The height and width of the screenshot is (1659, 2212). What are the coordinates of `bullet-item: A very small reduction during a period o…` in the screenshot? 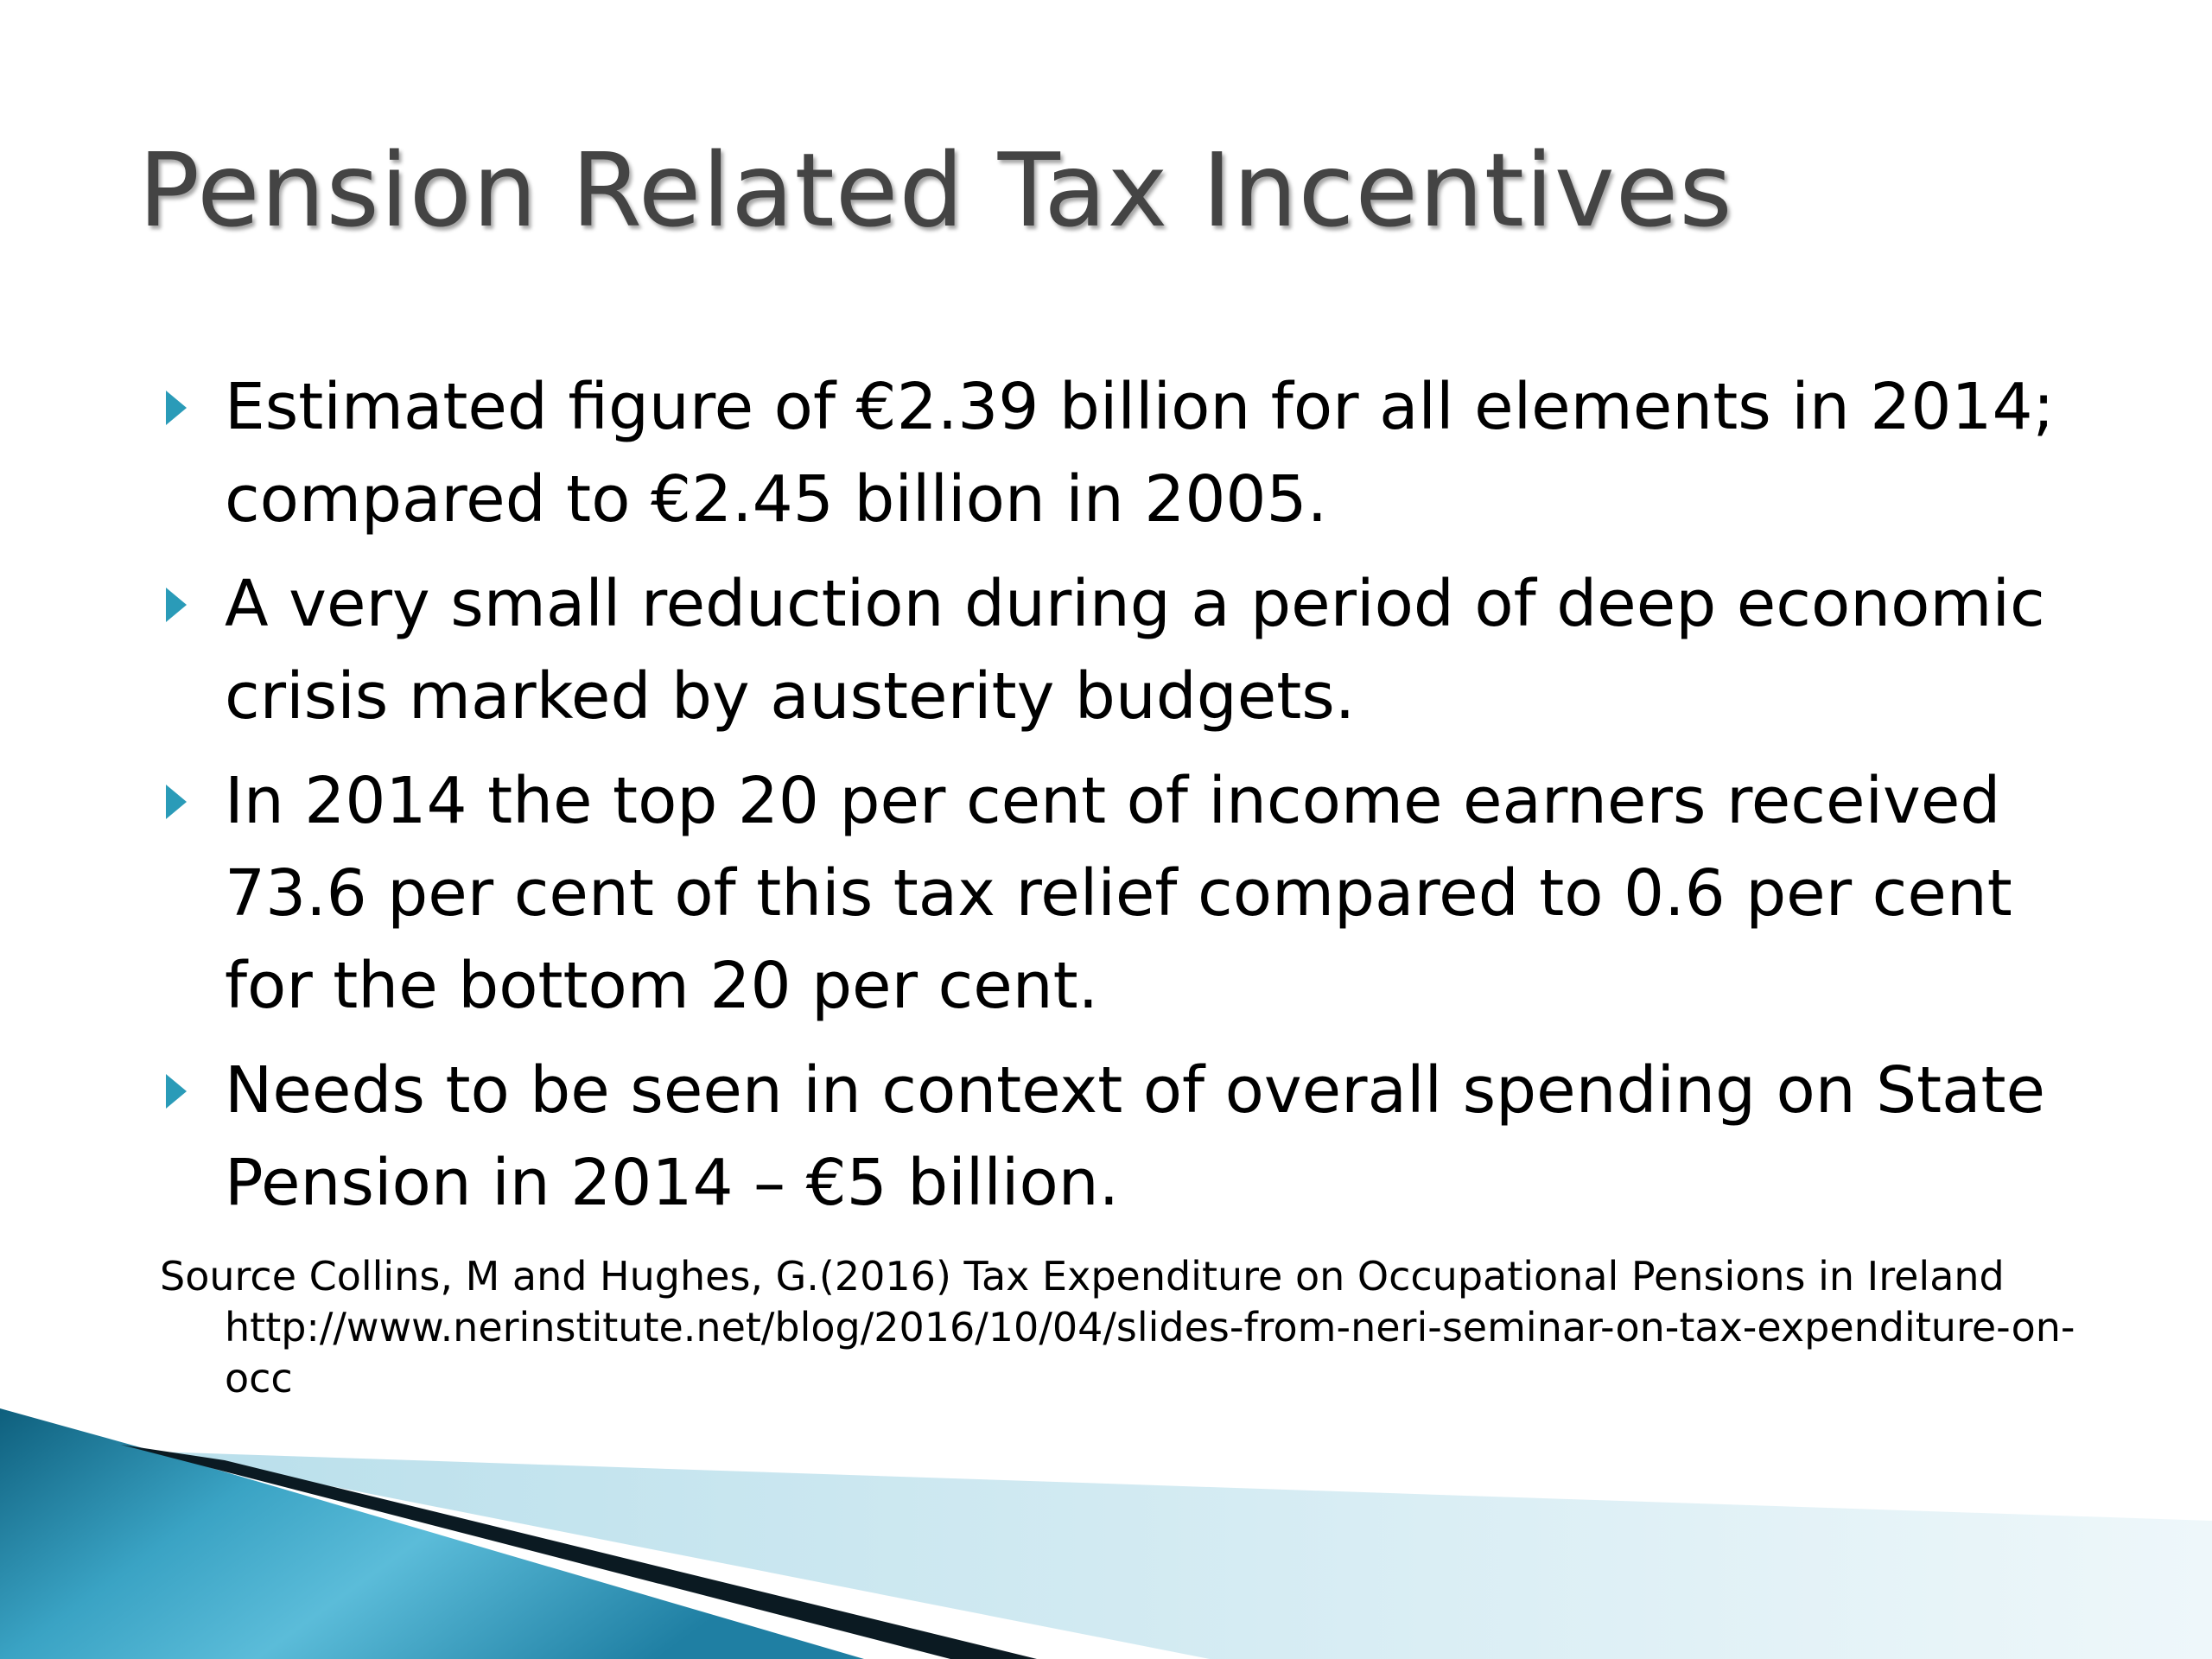 It's located at (1128, 650).